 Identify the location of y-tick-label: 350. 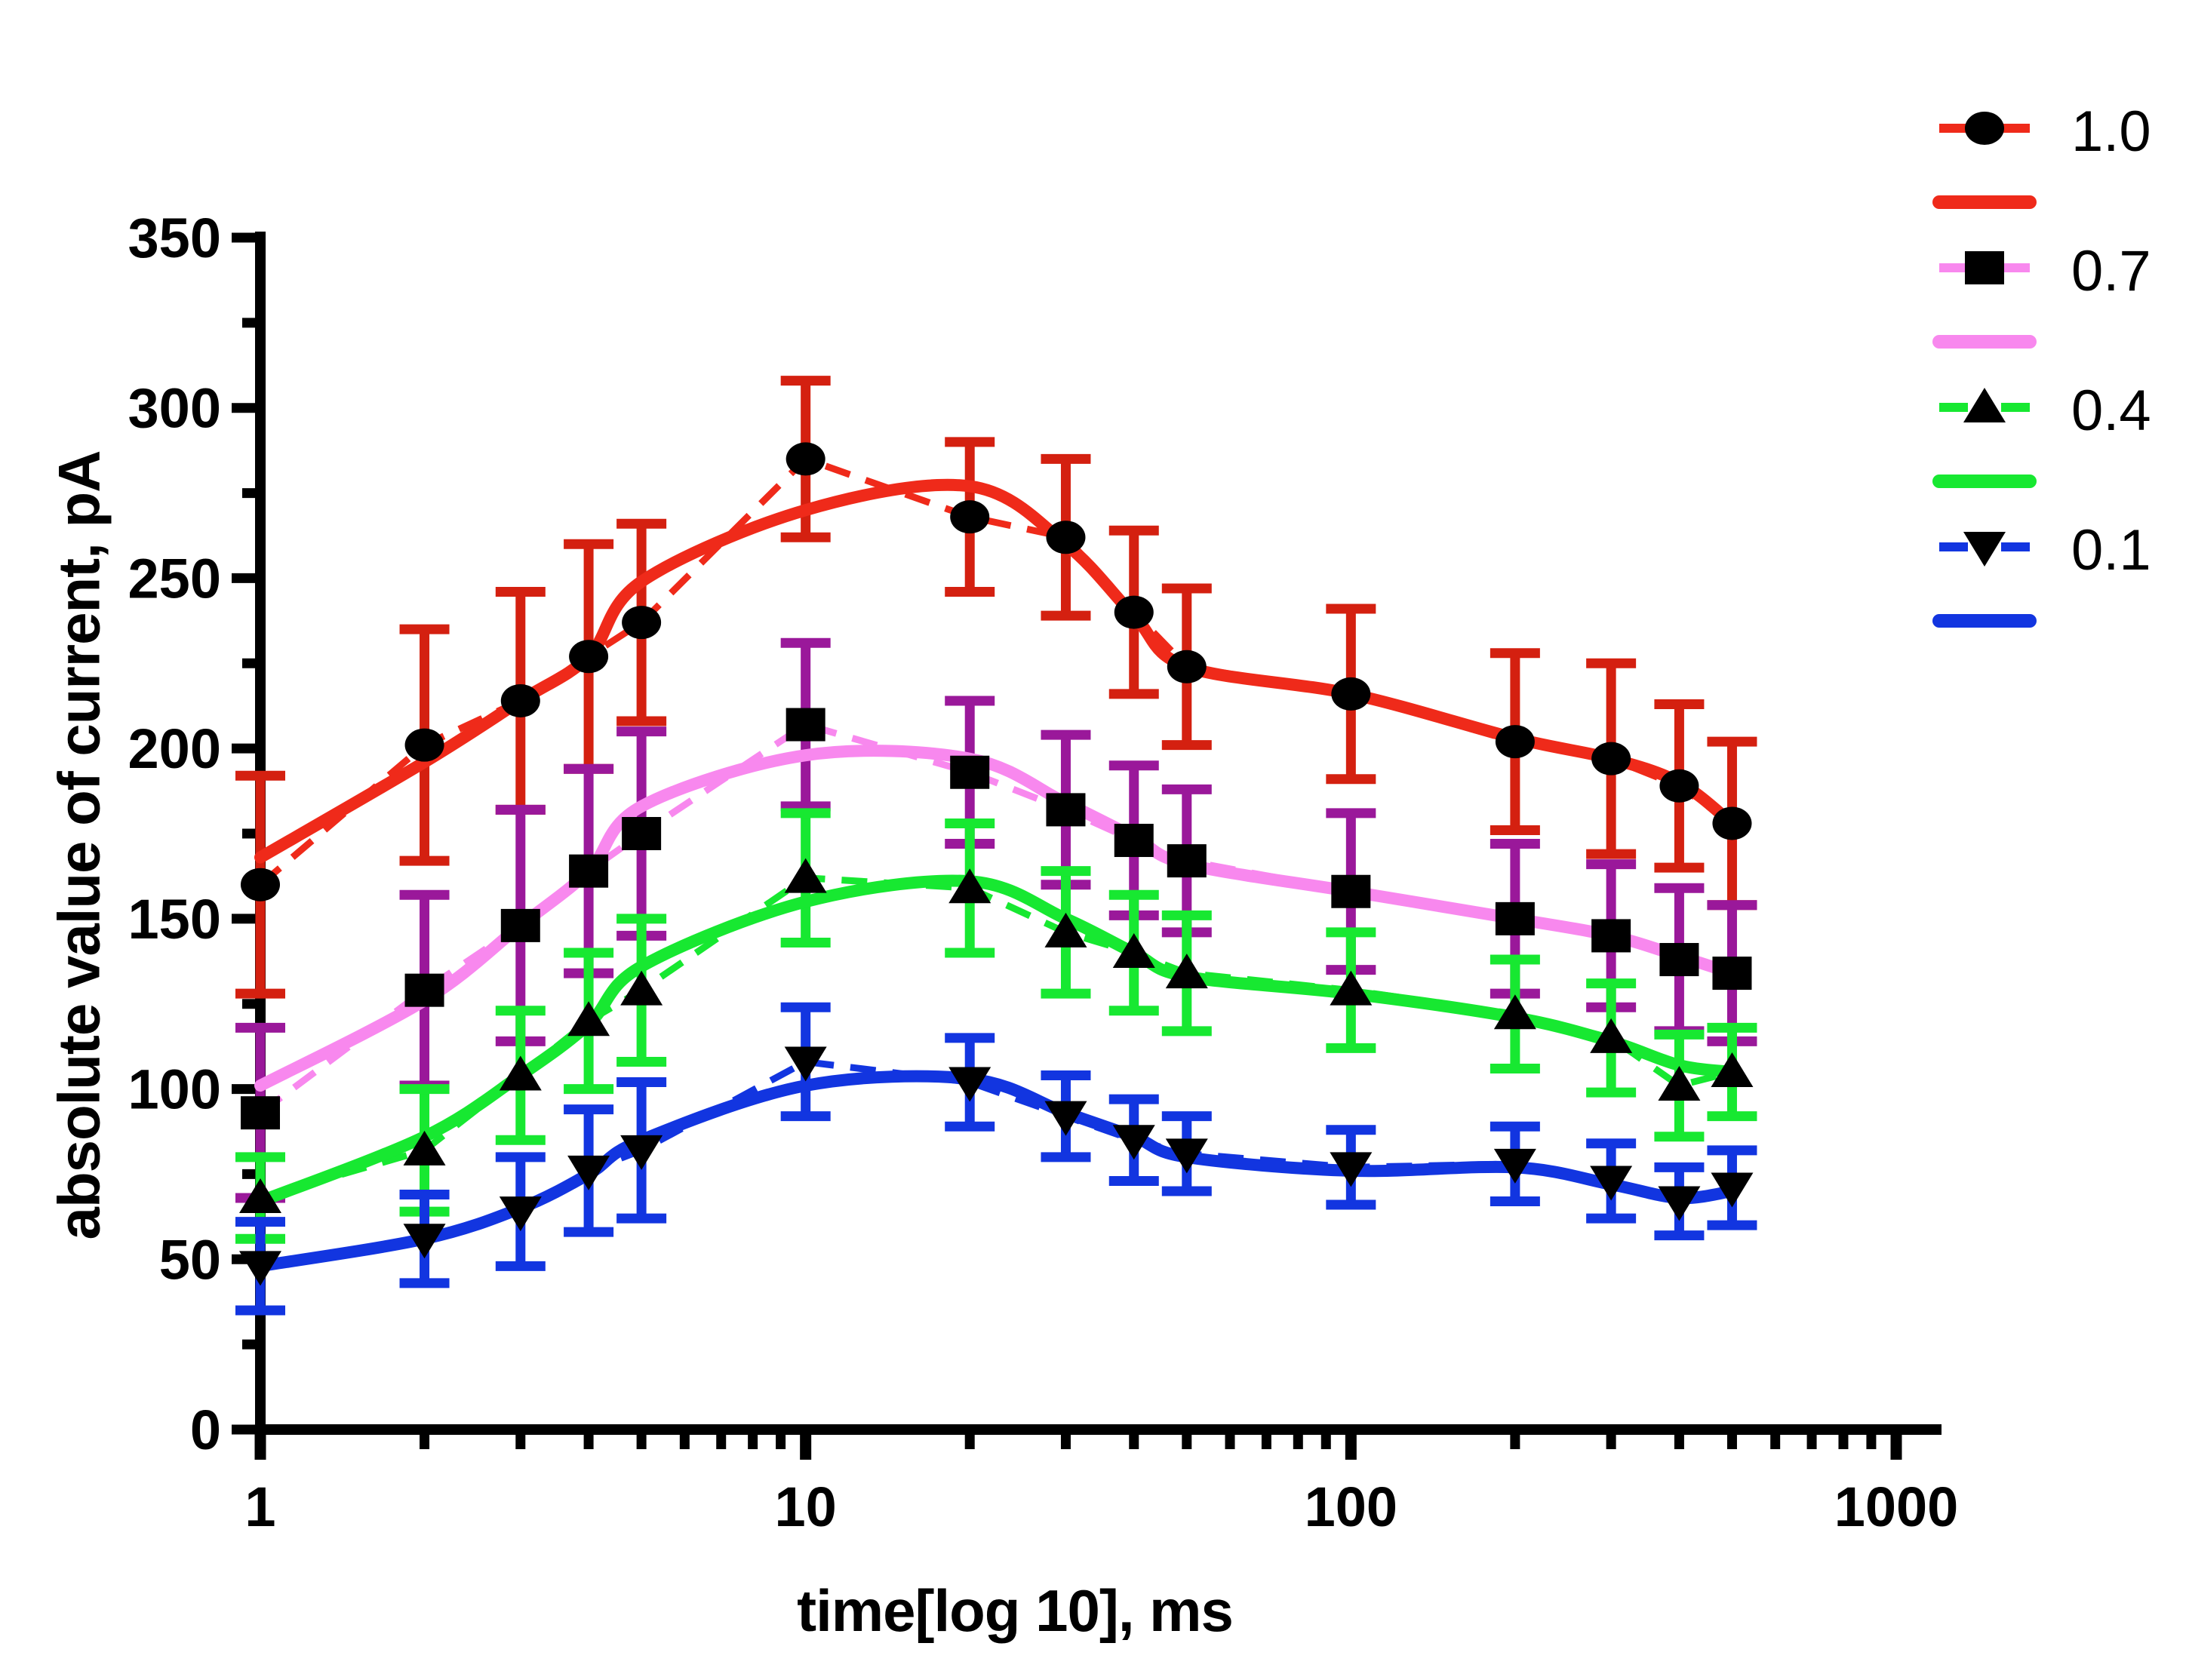
(174, 238).